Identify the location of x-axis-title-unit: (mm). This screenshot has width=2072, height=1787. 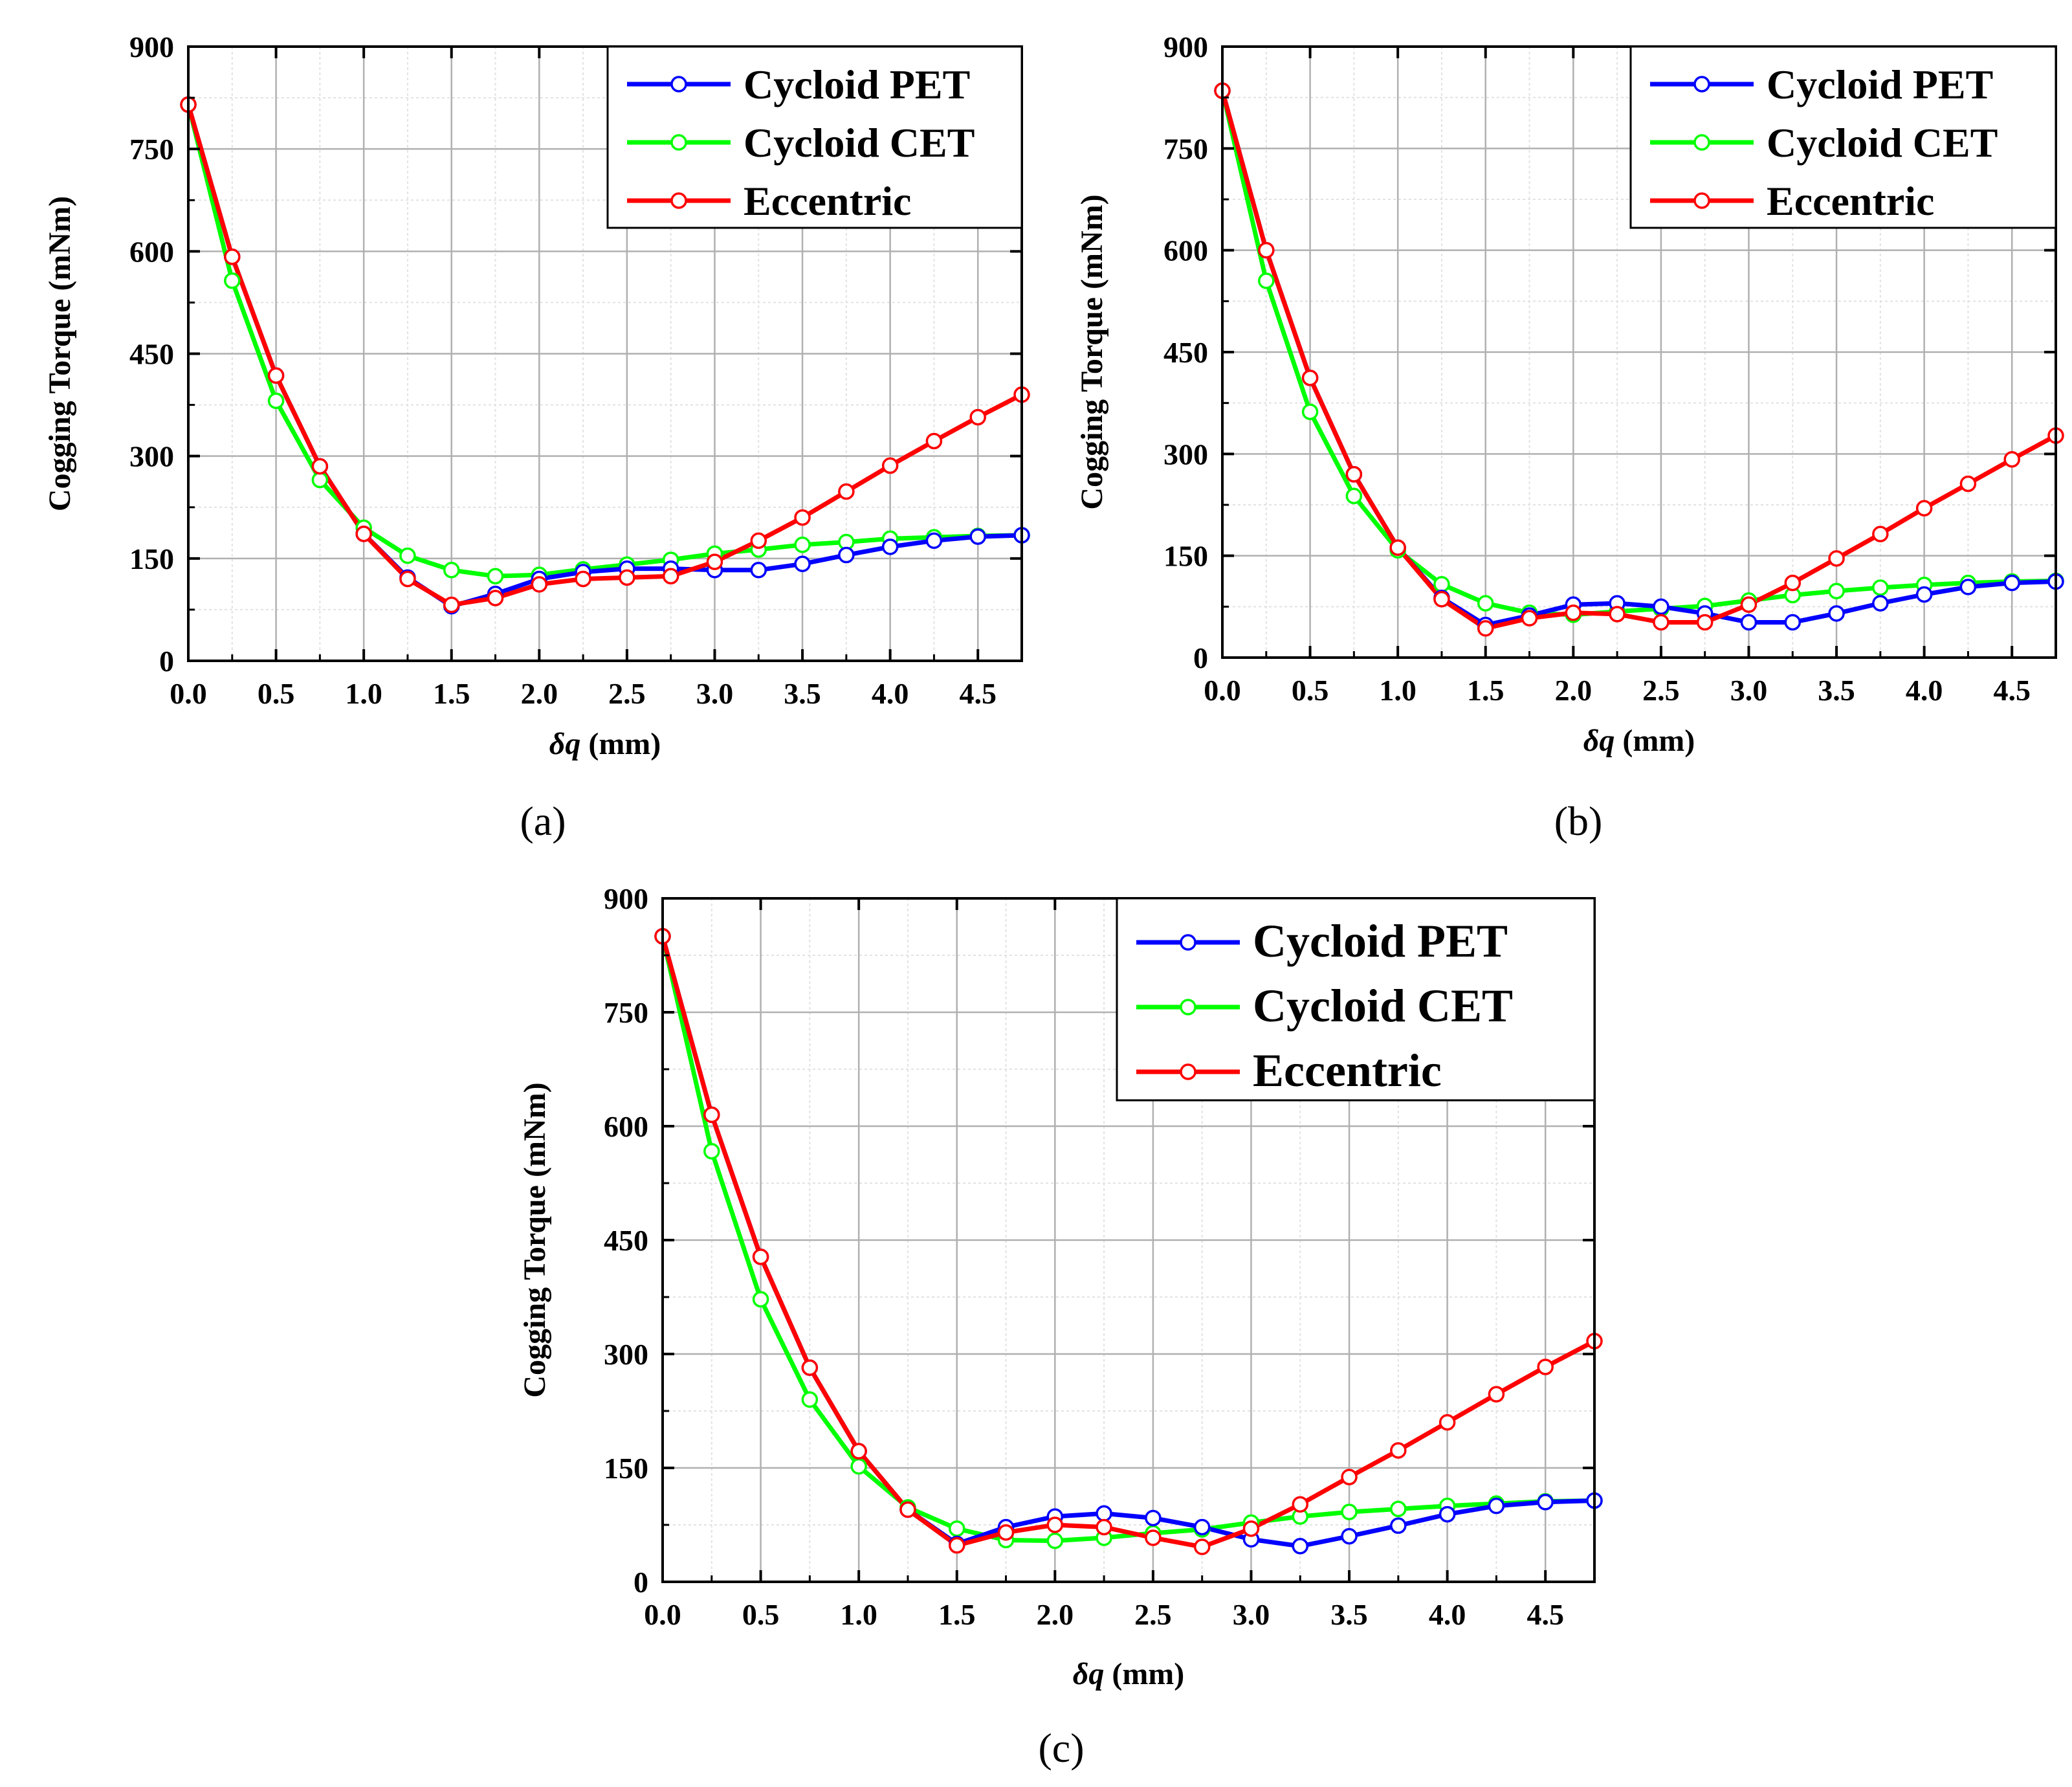
(1144, 1674).